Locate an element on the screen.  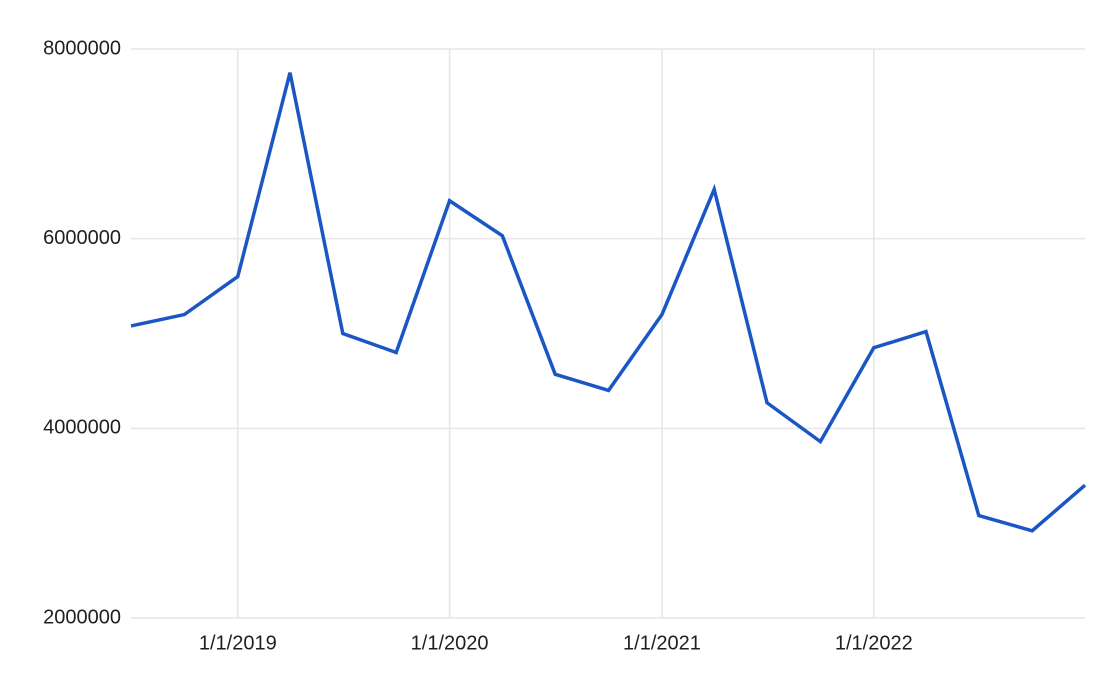
x-tick-label: 1/1/2022 is located at coordinates (874, 643).